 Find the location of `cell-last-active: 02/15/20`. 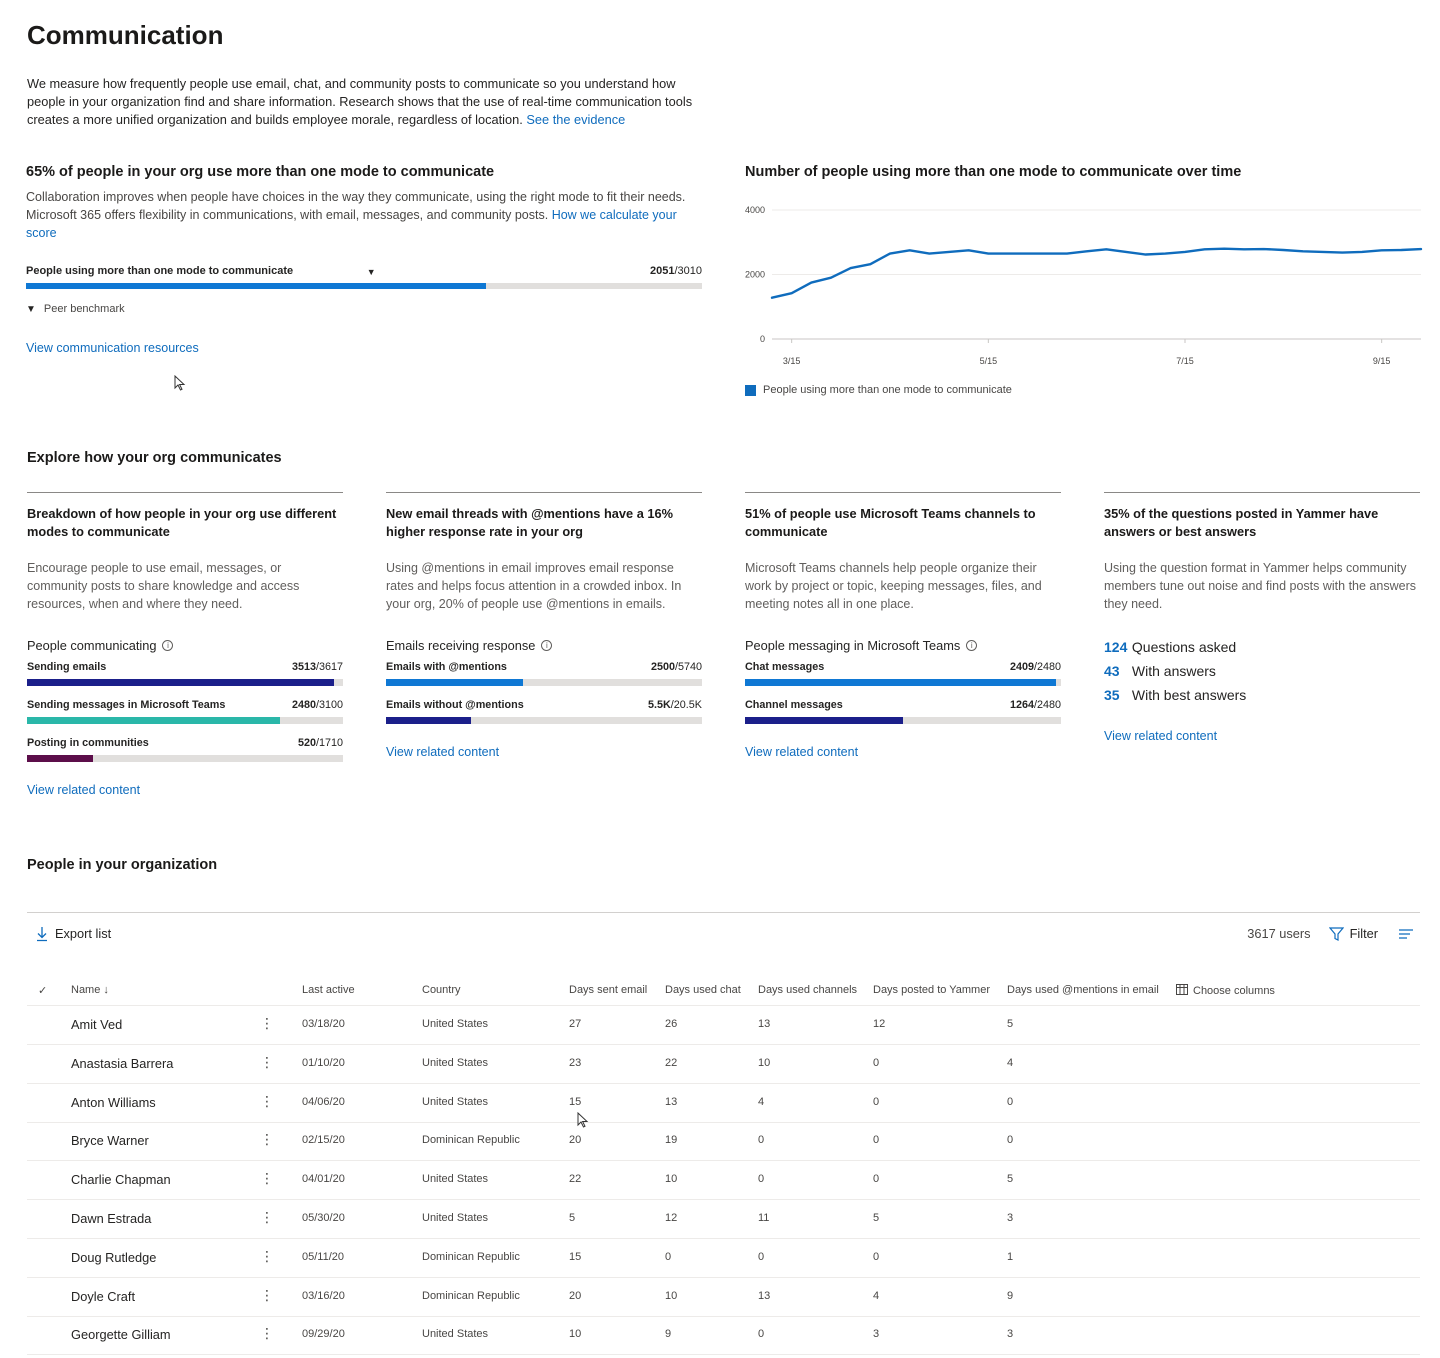

cell-last-active: 02/15/20 is located at coordinates (323, 1140).